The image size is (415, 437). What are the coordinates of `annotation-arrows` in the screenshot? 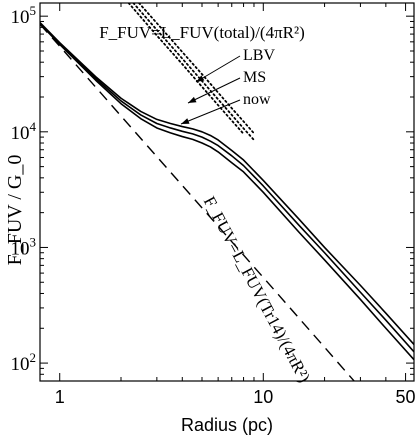 It's located at (210, 90).